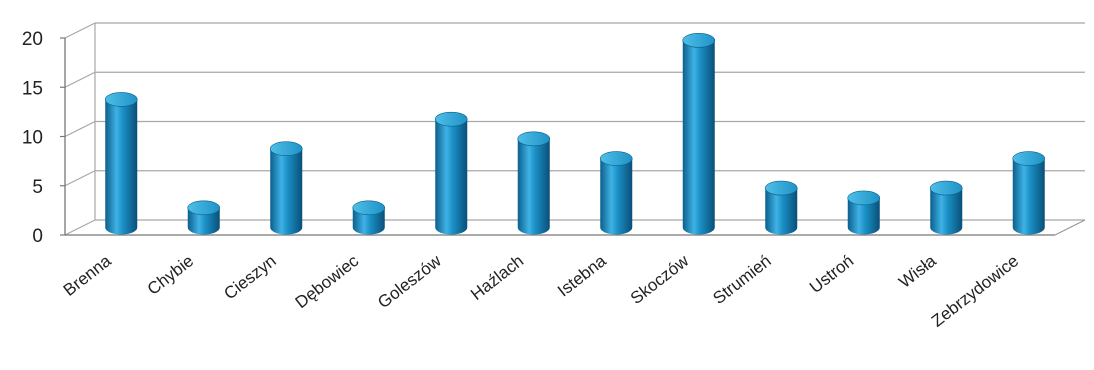 The width and height of the screenshot is (1094, 370). What do you see at coordinates (37, 236) in the screenshot?
I see `y-tick-label: 0` at bounding box center [37, 236].